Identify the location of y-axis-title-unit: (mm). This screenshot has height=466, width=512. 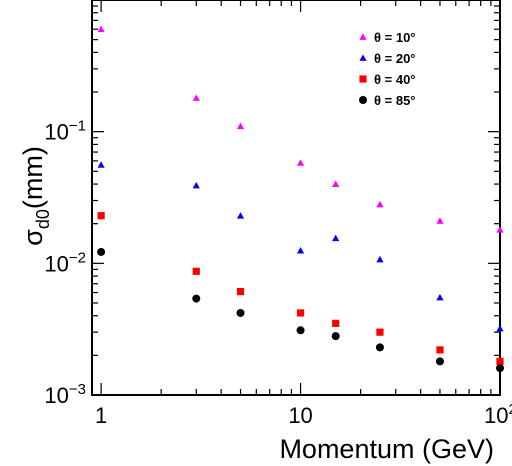
(33, 177).